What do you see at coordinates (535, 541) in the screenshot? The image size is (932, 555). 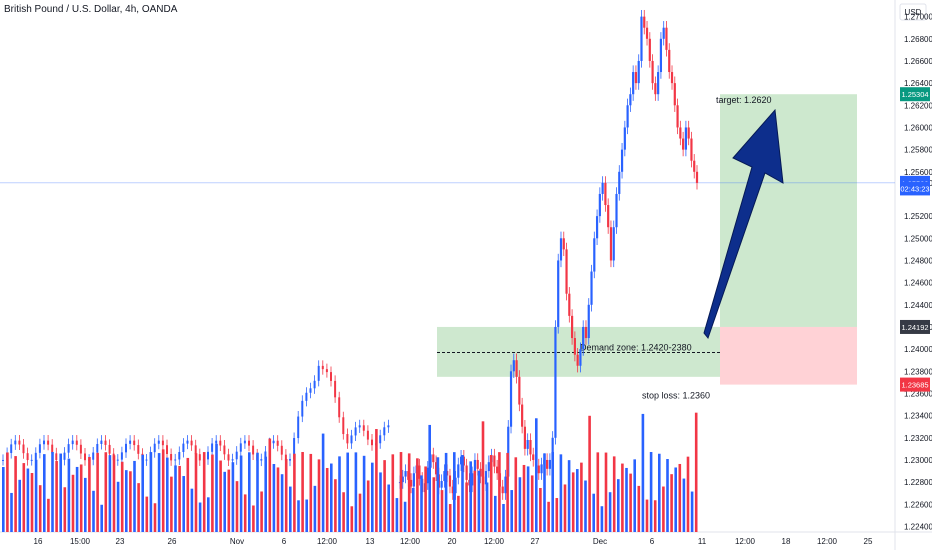 I see `x-tick-label: 27` at bounding box center [535, 541].